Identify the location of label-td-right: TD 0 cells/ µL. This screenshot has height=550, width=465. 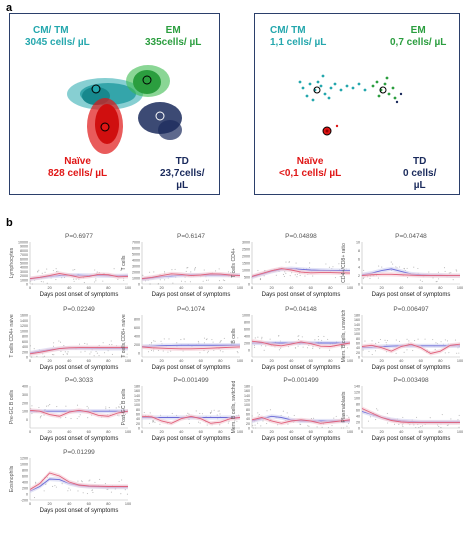
(419, 174).